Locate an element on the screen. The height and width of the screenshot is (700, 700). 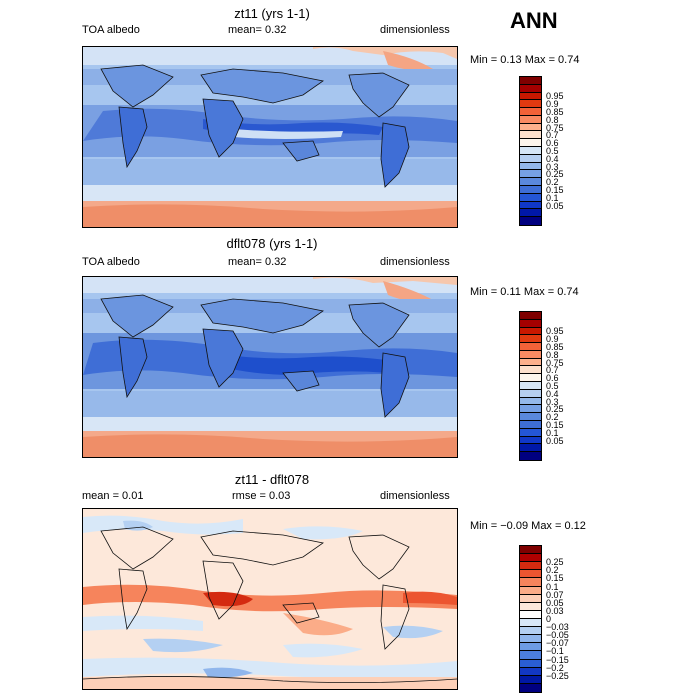
panel-2-units: dimensionless is located at coordinates (415, 262).